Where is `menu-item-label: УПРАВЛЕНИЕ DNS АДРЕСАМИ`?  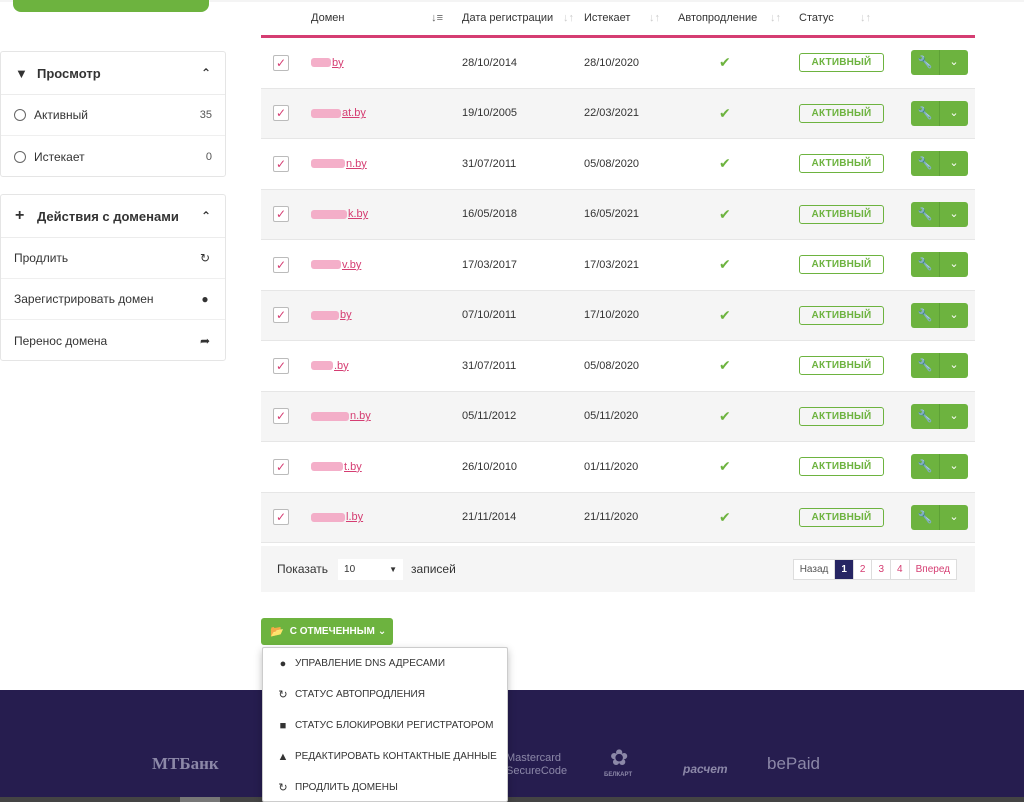 menu-item-label: УПРАВЛЕНИЕ DNS АДРЕСАМИ is located at coordinates (370, 663).